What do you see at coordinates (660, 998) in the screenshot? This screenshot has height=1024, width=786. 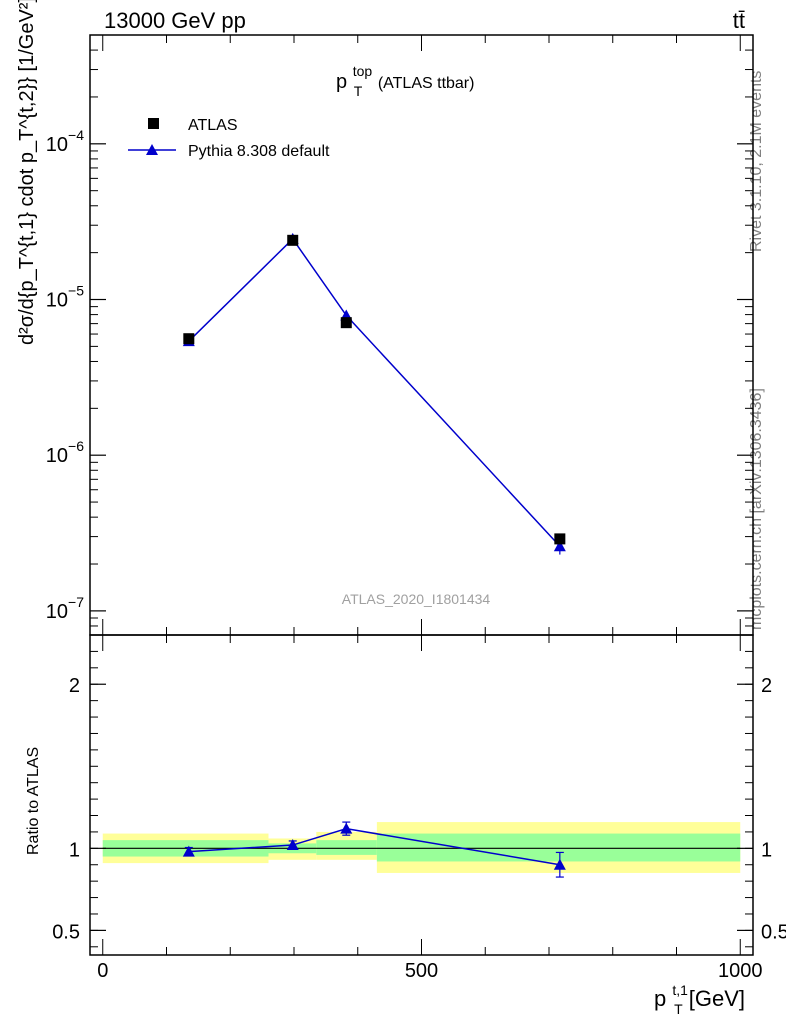 I see `x-axis-label-main: p` at bounding box center [660, 998].